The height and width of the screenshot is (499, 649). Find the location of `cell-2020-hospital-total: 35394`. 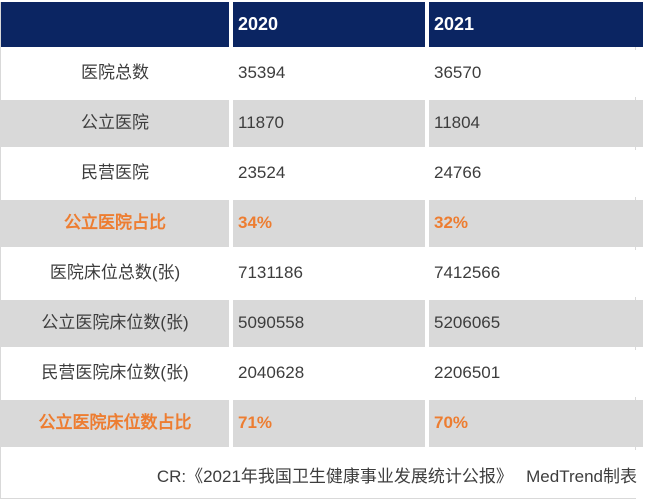

cell-2020-hospital-total: 35394 is located at coordinates (329, 73).